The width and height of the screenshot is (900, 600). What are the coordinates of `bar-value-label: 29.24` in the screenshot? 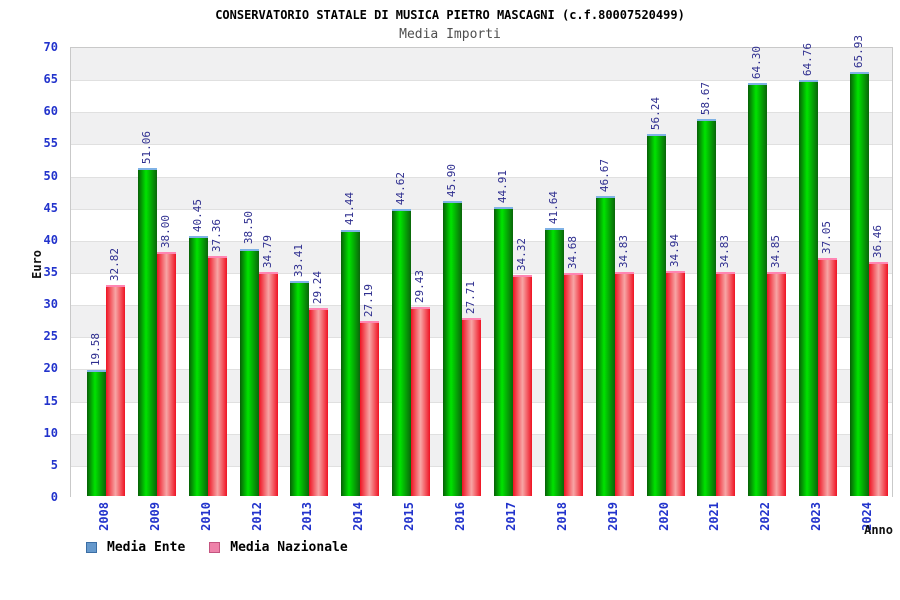 It's located at (318, 287).